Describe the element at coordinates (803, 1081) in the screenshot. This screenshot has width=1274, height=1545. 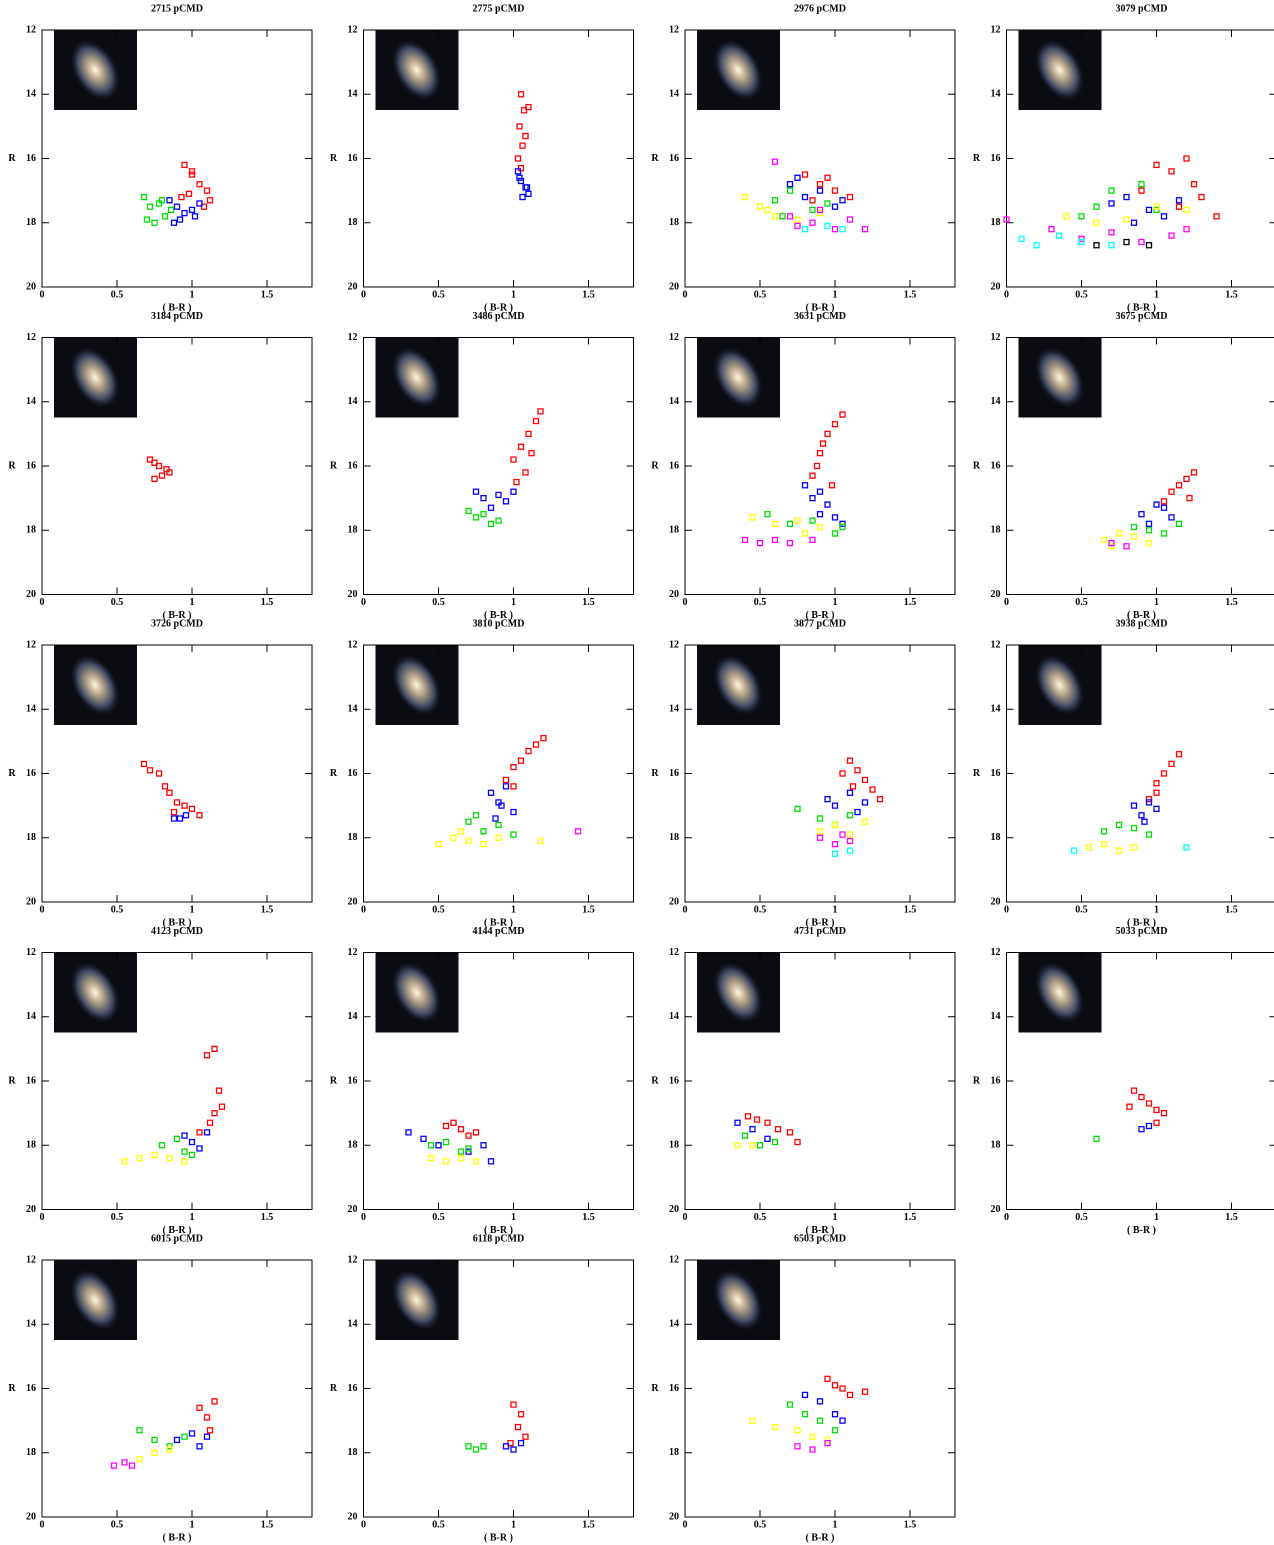
I see `panel: 4731 pCMD ( B-R ) R 0 0.5 1 1.5 12 14 16 18 20` at that location.